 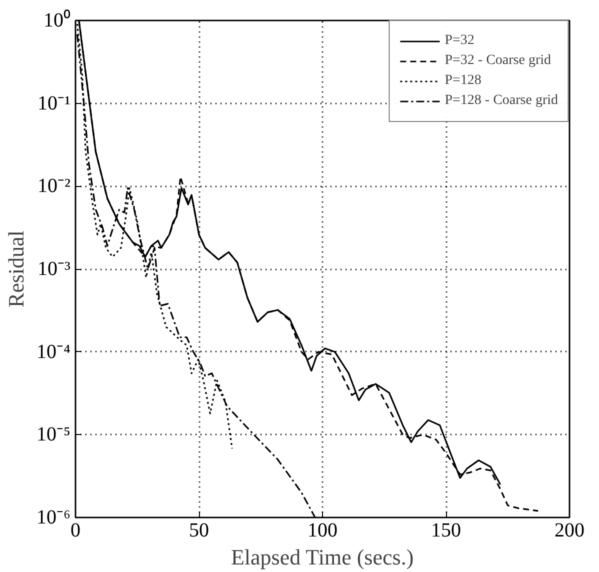 What do you see at coordinates (53, 435) in the screenshot?
I see `y-tick-label: 10⁻⁵` at bounding box center [53, 435].